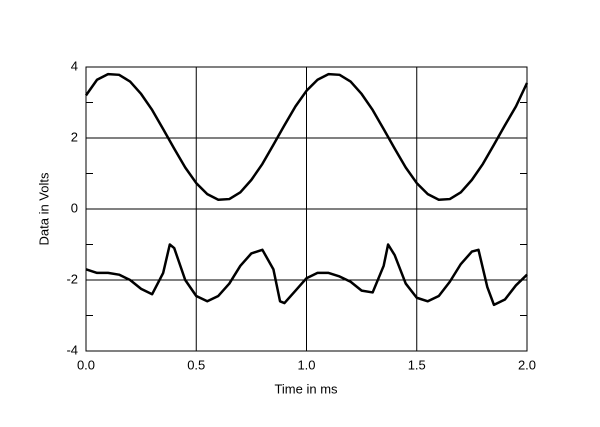 The image size is (600, 427). I want to click on x-tick-label: 1.5, so click(417, 364).